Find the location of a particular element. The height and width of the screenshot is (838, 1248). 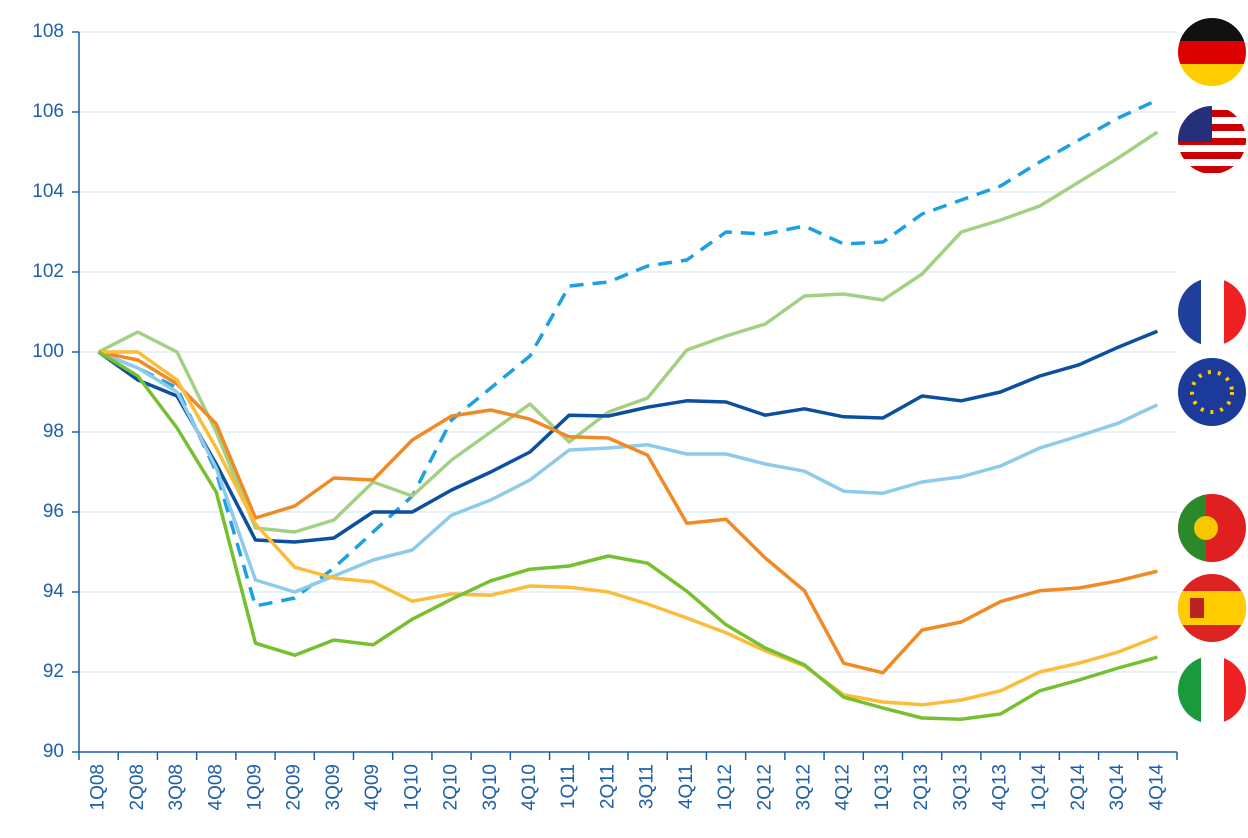

x-tick-label: 1Q12 is located at coordinates (725, 787).